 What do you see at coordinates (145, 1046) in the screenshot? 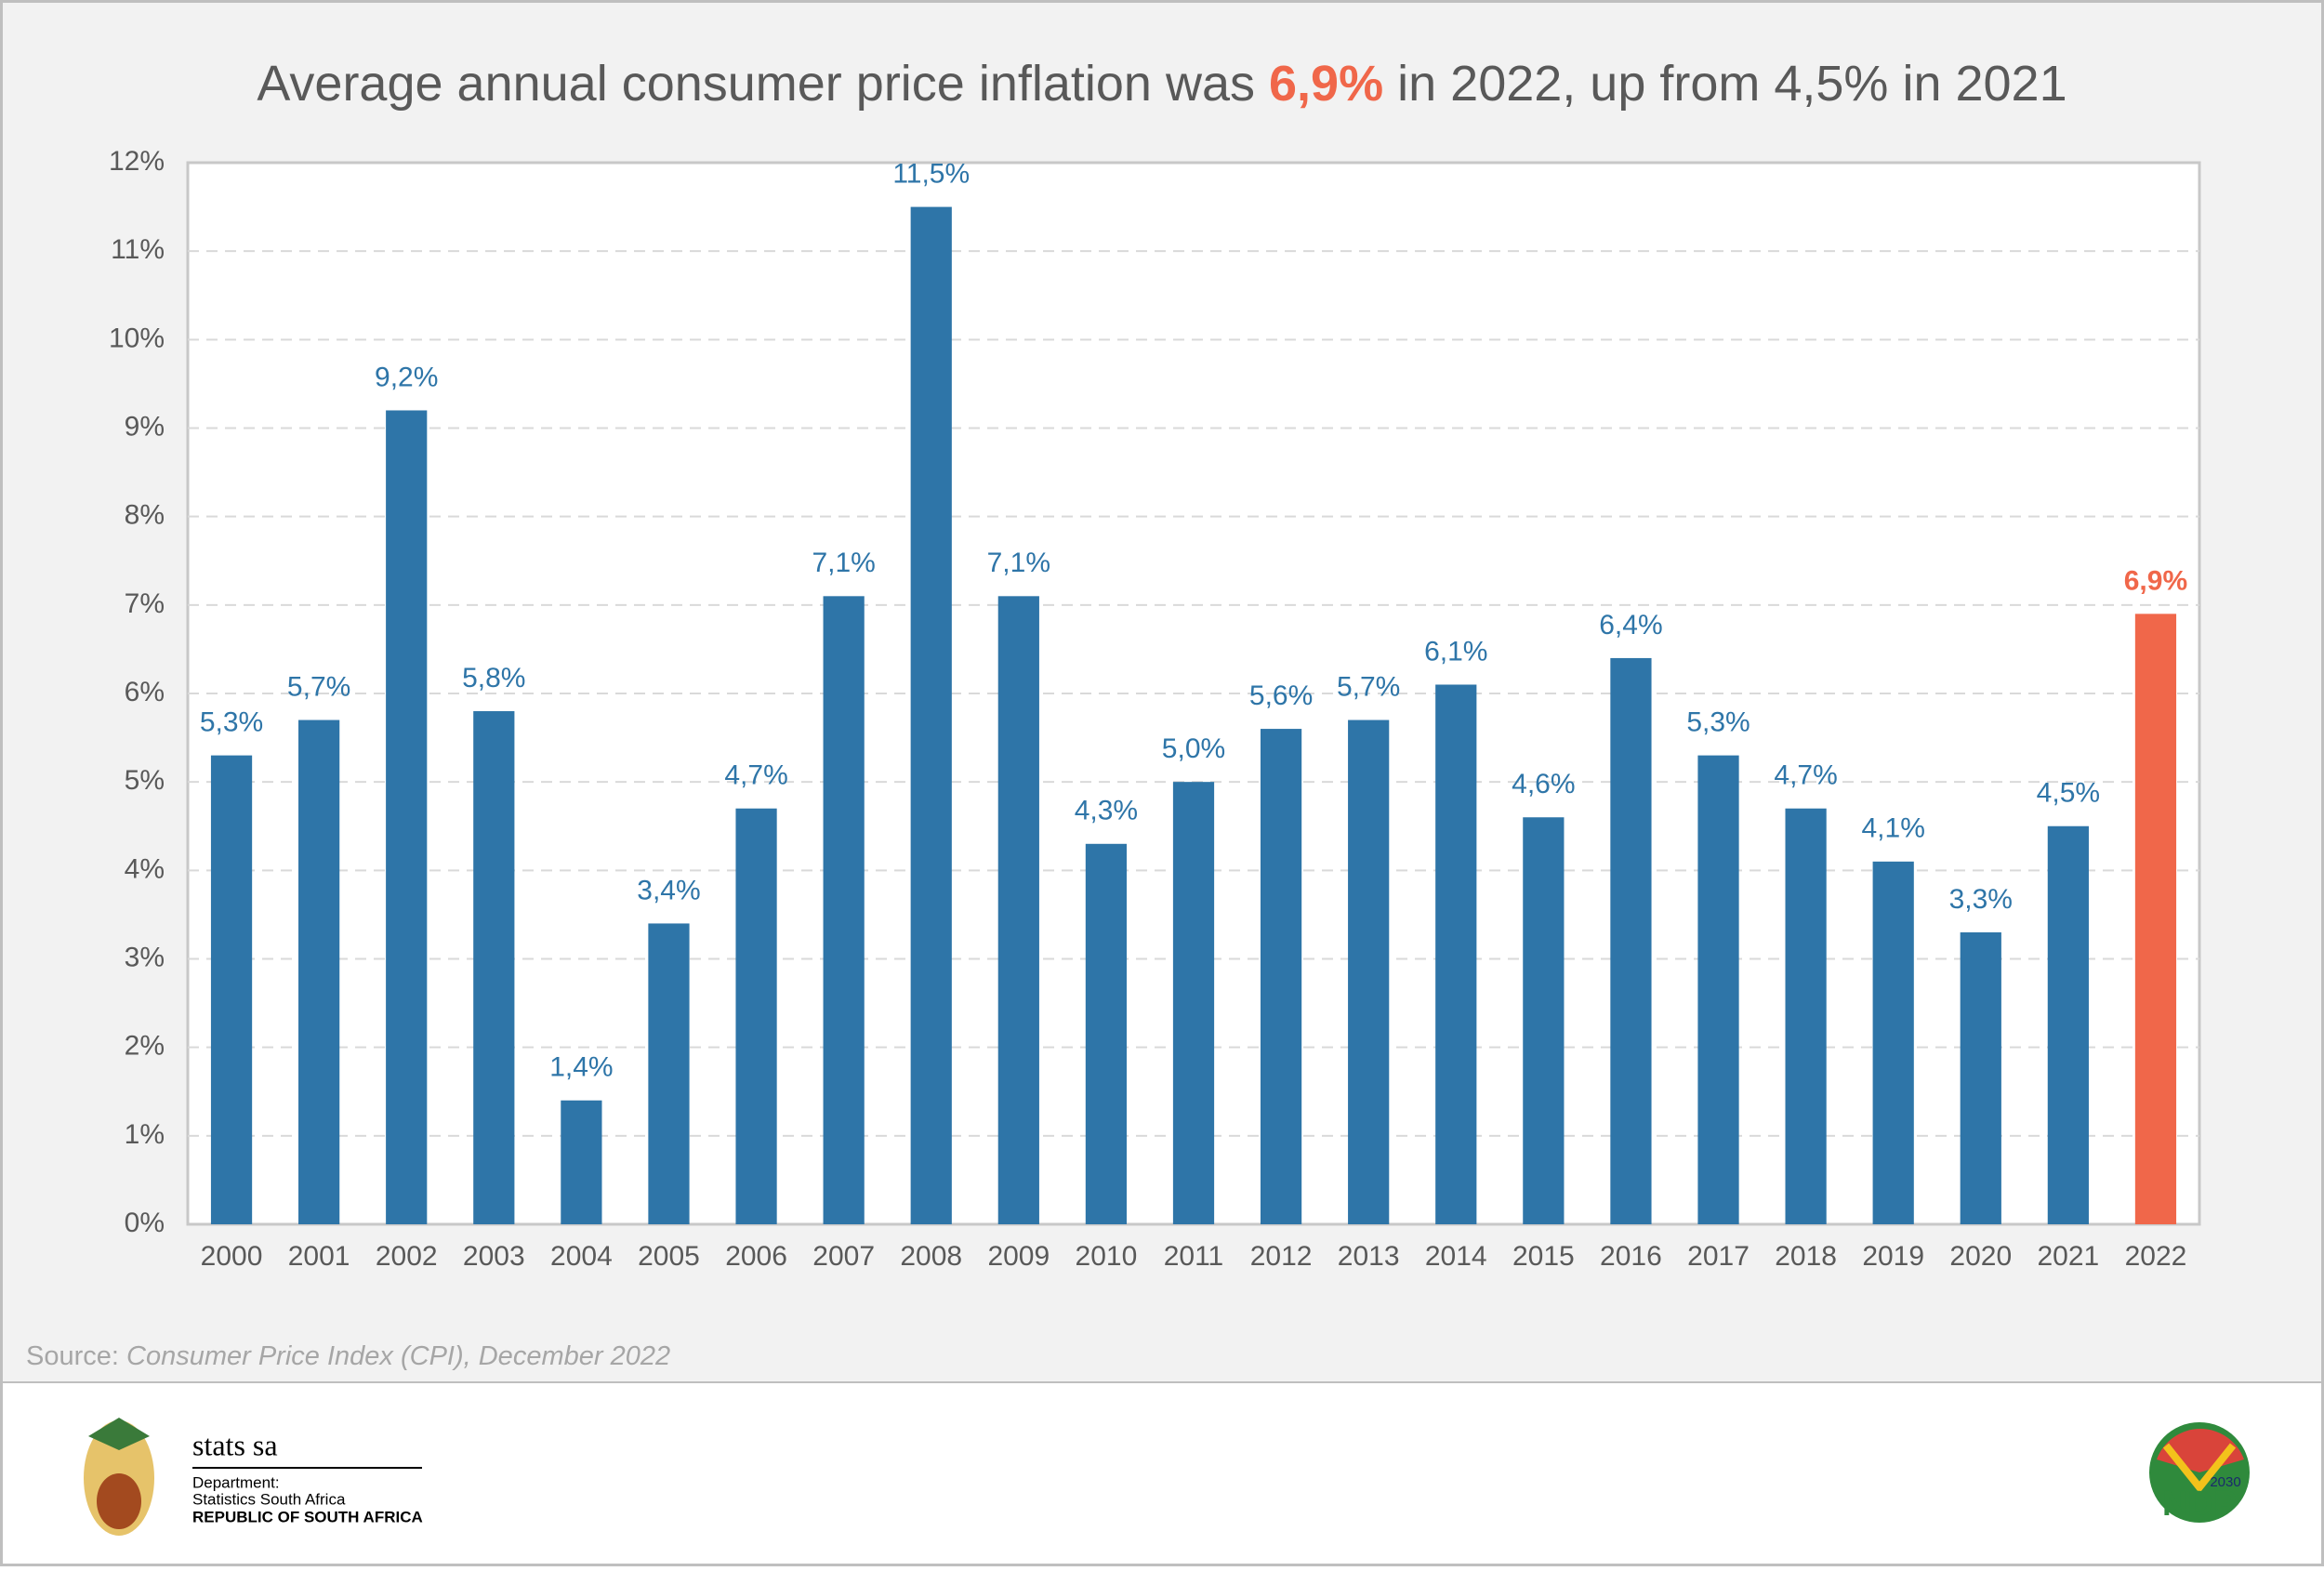
I see `y-tick-label: 2%` at bounding box center [145, 1046].